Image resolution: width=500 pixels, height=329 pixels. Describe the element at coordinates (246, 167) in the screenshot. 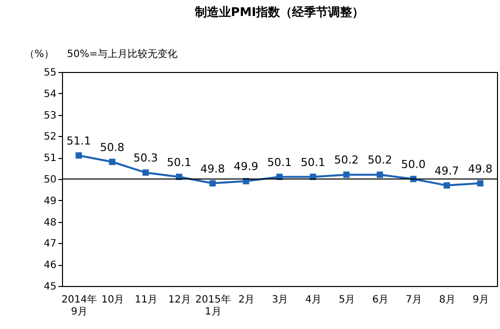

I see `data-label: 49.9` at that location.